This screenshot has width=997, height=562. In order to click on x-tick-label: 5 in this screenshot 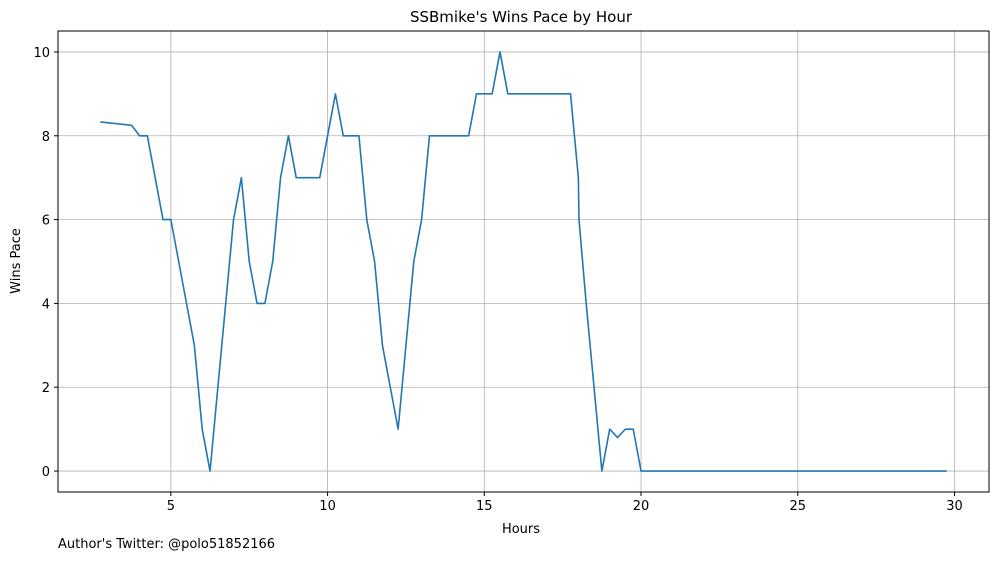, I will do `click(171, 506)`.